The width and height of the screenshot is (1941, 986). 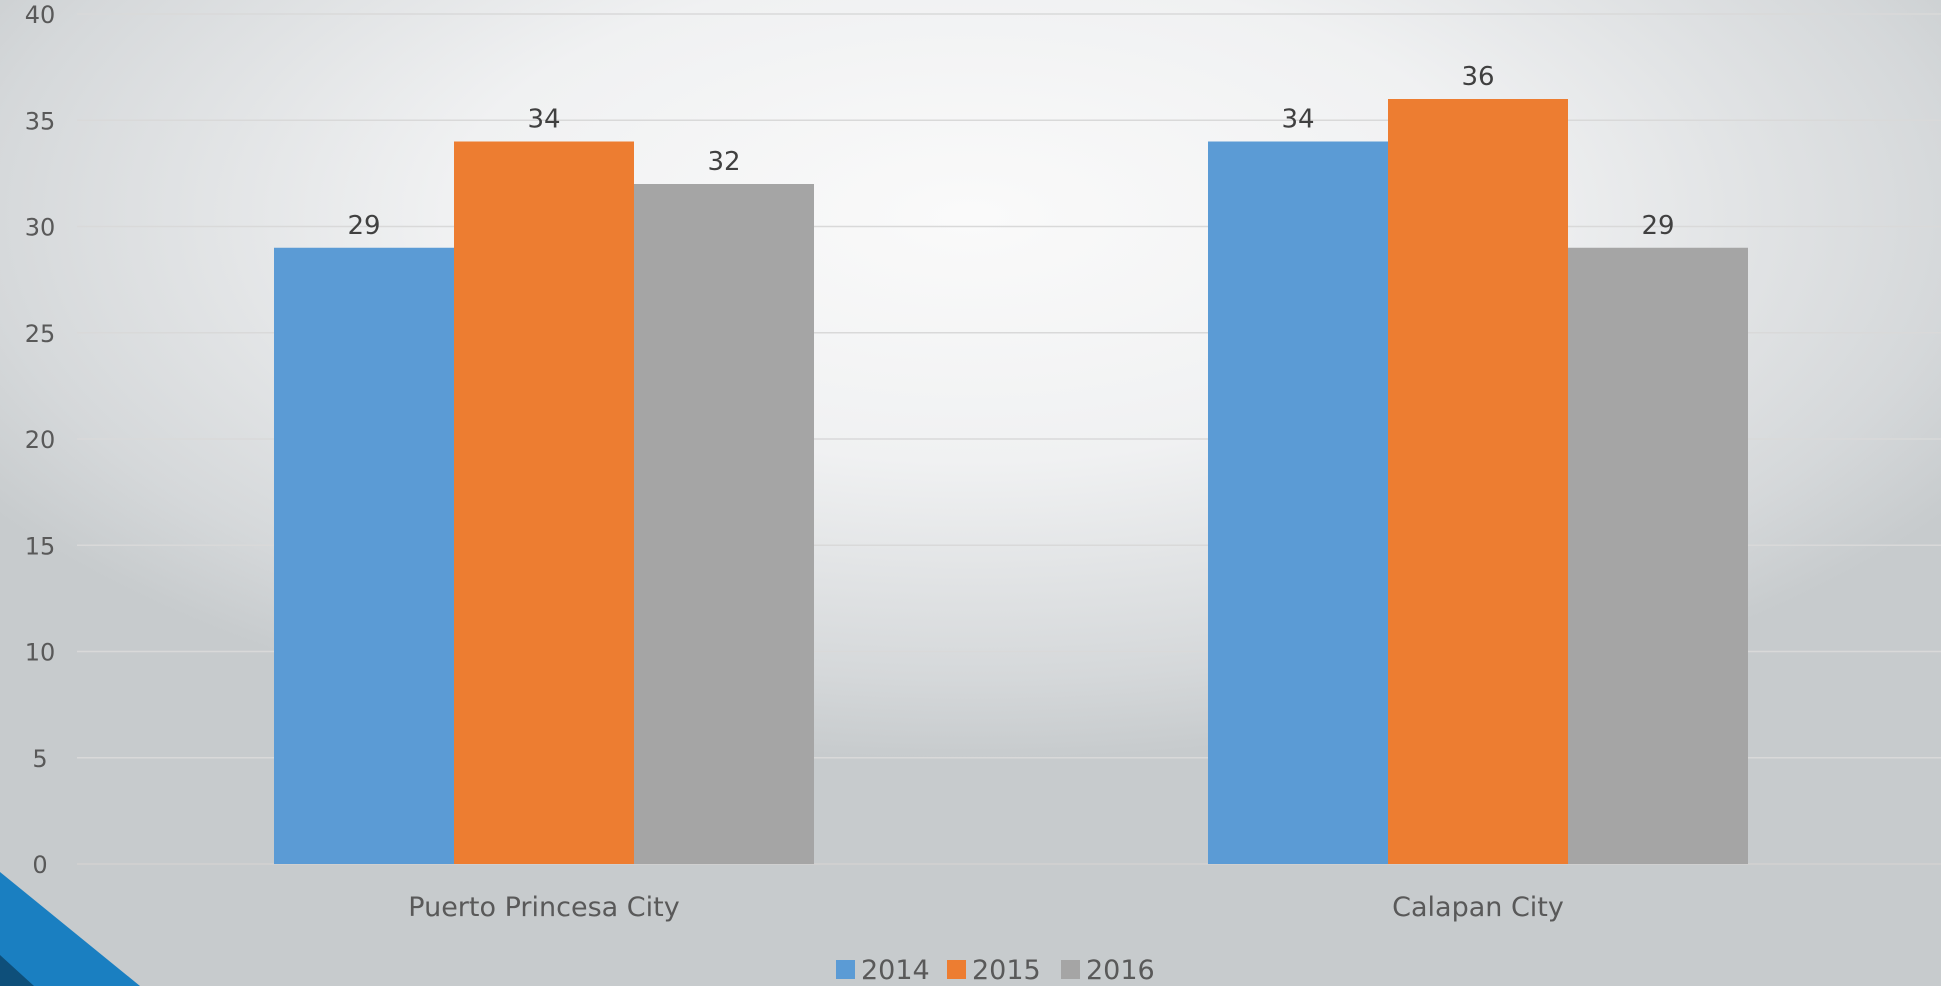 What do you see at coordinates (40, 121) in the screenshot?
I see `y-tick-label: 35` at bounding box center [40, 121].